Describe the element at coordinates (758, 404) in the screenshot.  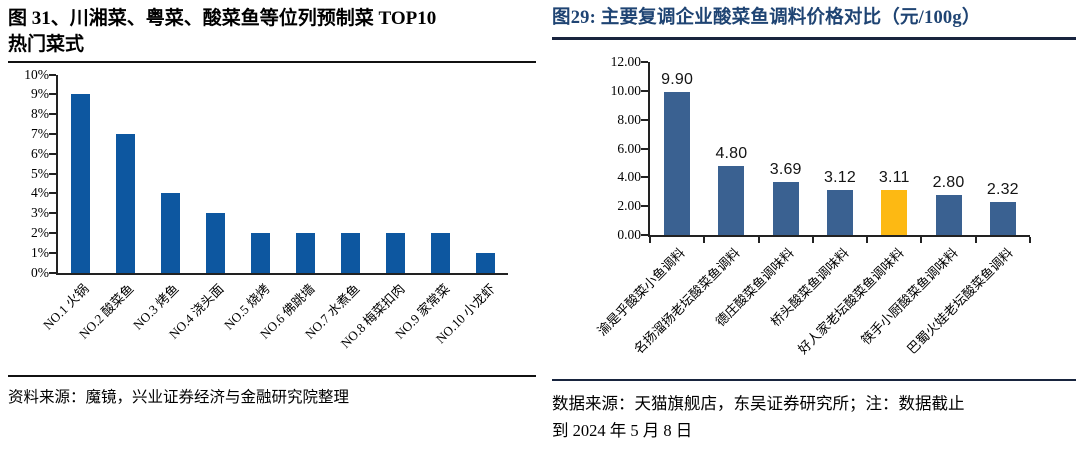
I see `figure-29-source-line1: 数据来源：天猫旗舰店，东吴证券研究所；注：数据截止` at that location.